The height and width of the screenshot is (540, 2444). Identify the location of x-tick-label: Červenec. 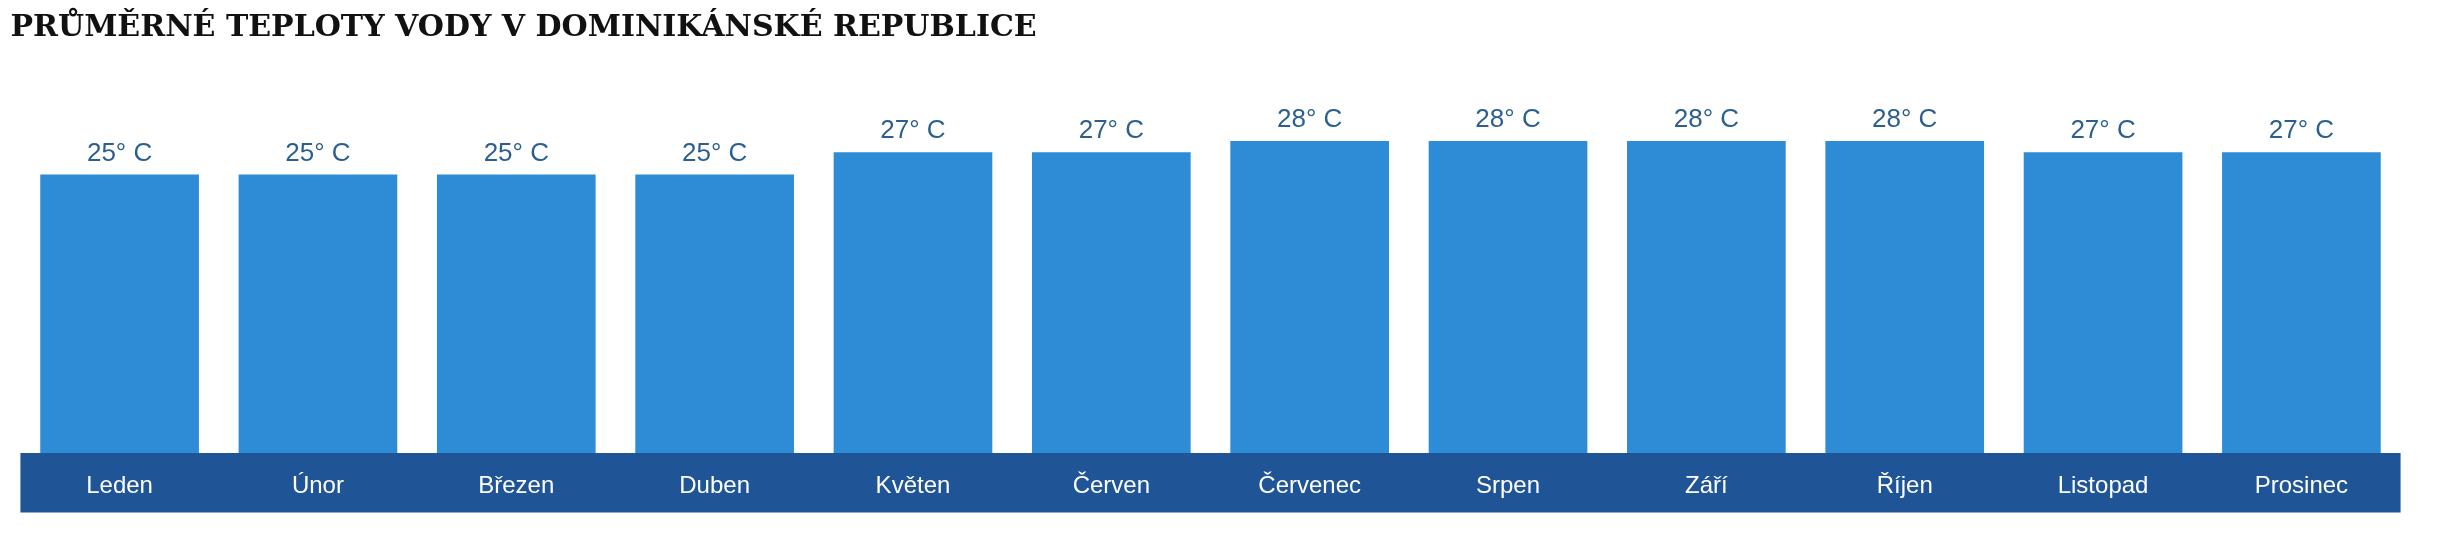
(1310, 484).